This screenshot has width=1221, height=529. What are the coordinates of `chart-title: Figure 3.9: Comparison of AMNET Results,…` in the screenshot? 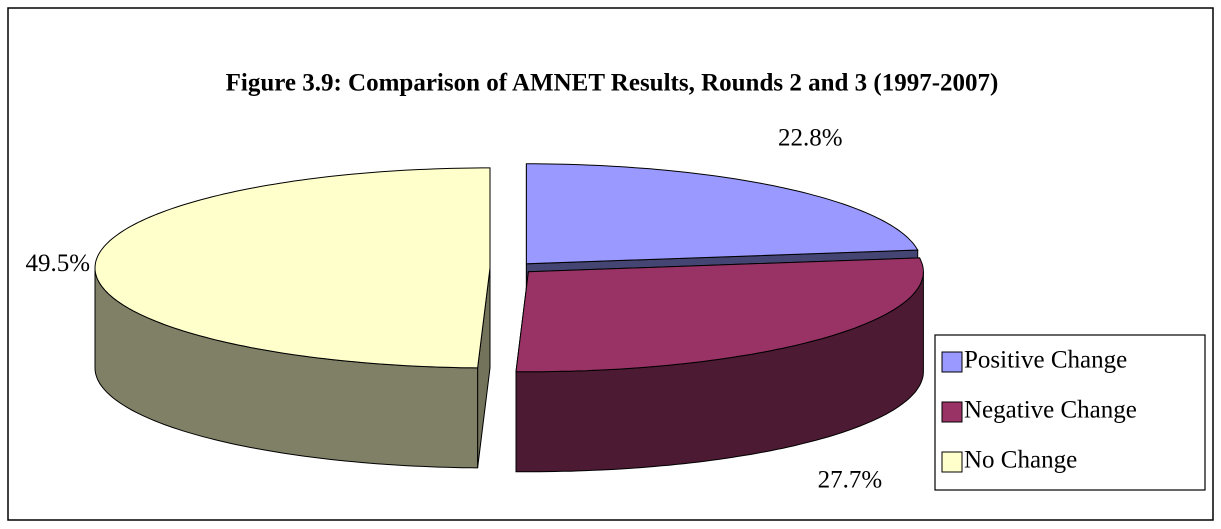 It's located at (612, 83).